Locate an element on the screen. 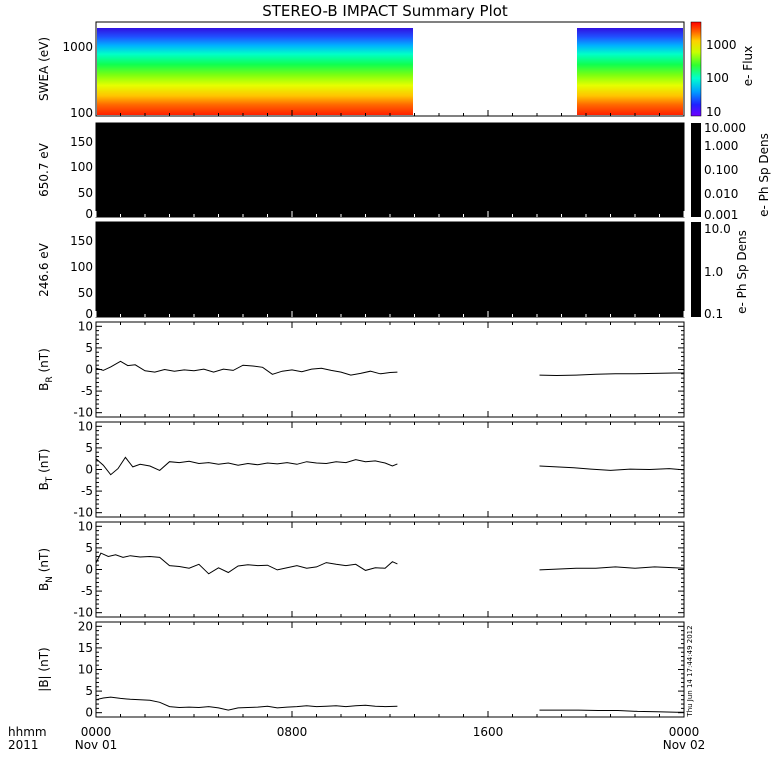  swea-y-label: SWEA (eV) is located at coordinates (44, 69).